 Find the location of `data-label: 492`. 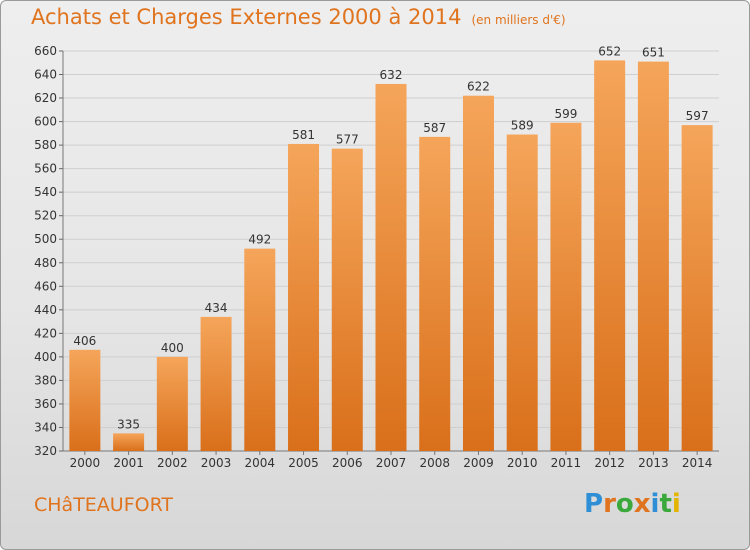

data-label: 492 is located at coordinates (259, 240).